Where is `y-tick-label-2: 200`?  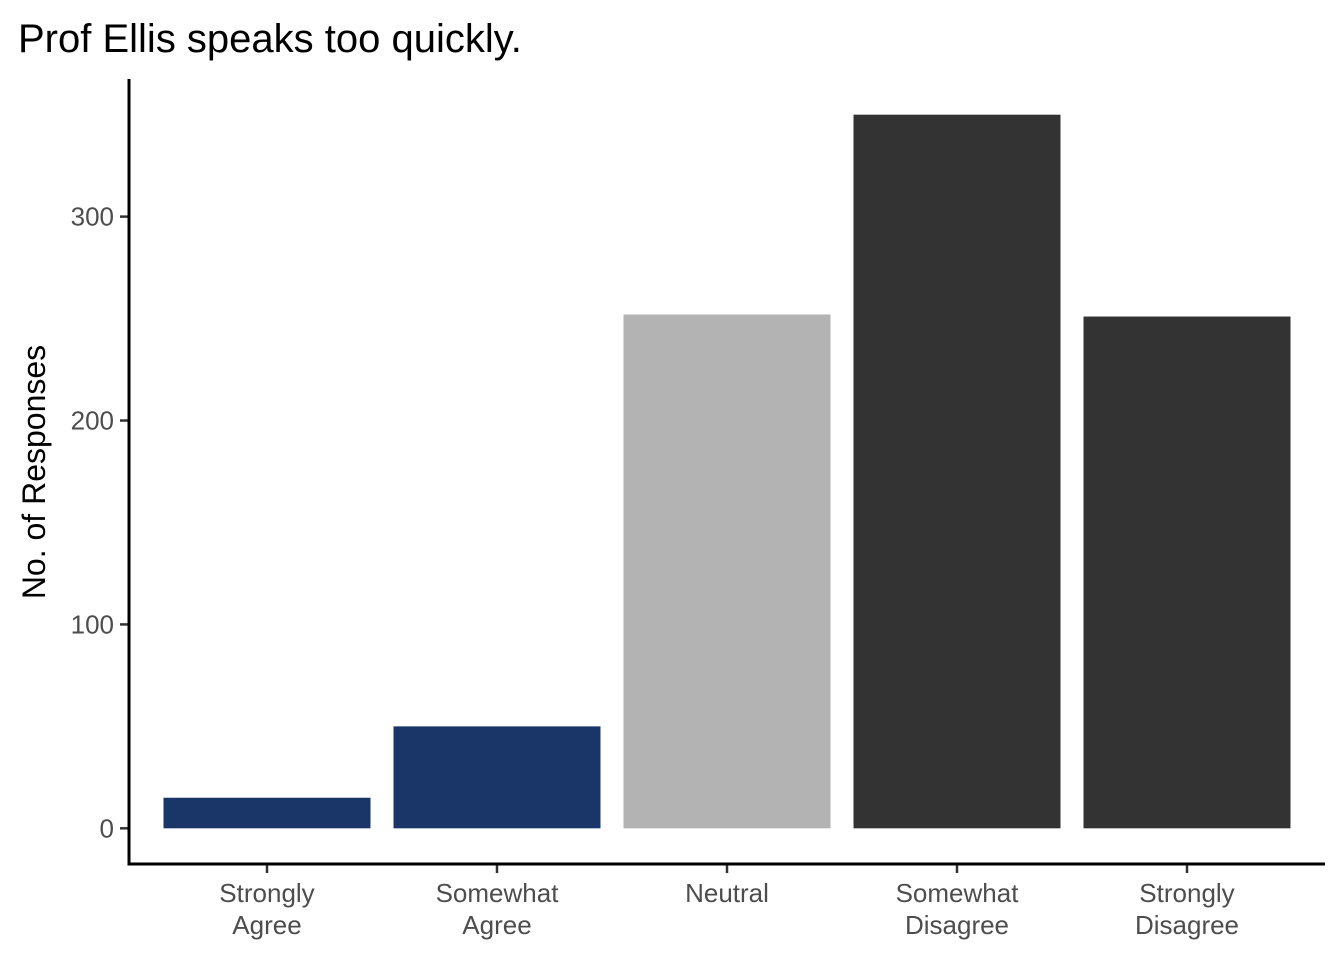
y-tick-label-2: 200 is located at coordinates (92, 421).